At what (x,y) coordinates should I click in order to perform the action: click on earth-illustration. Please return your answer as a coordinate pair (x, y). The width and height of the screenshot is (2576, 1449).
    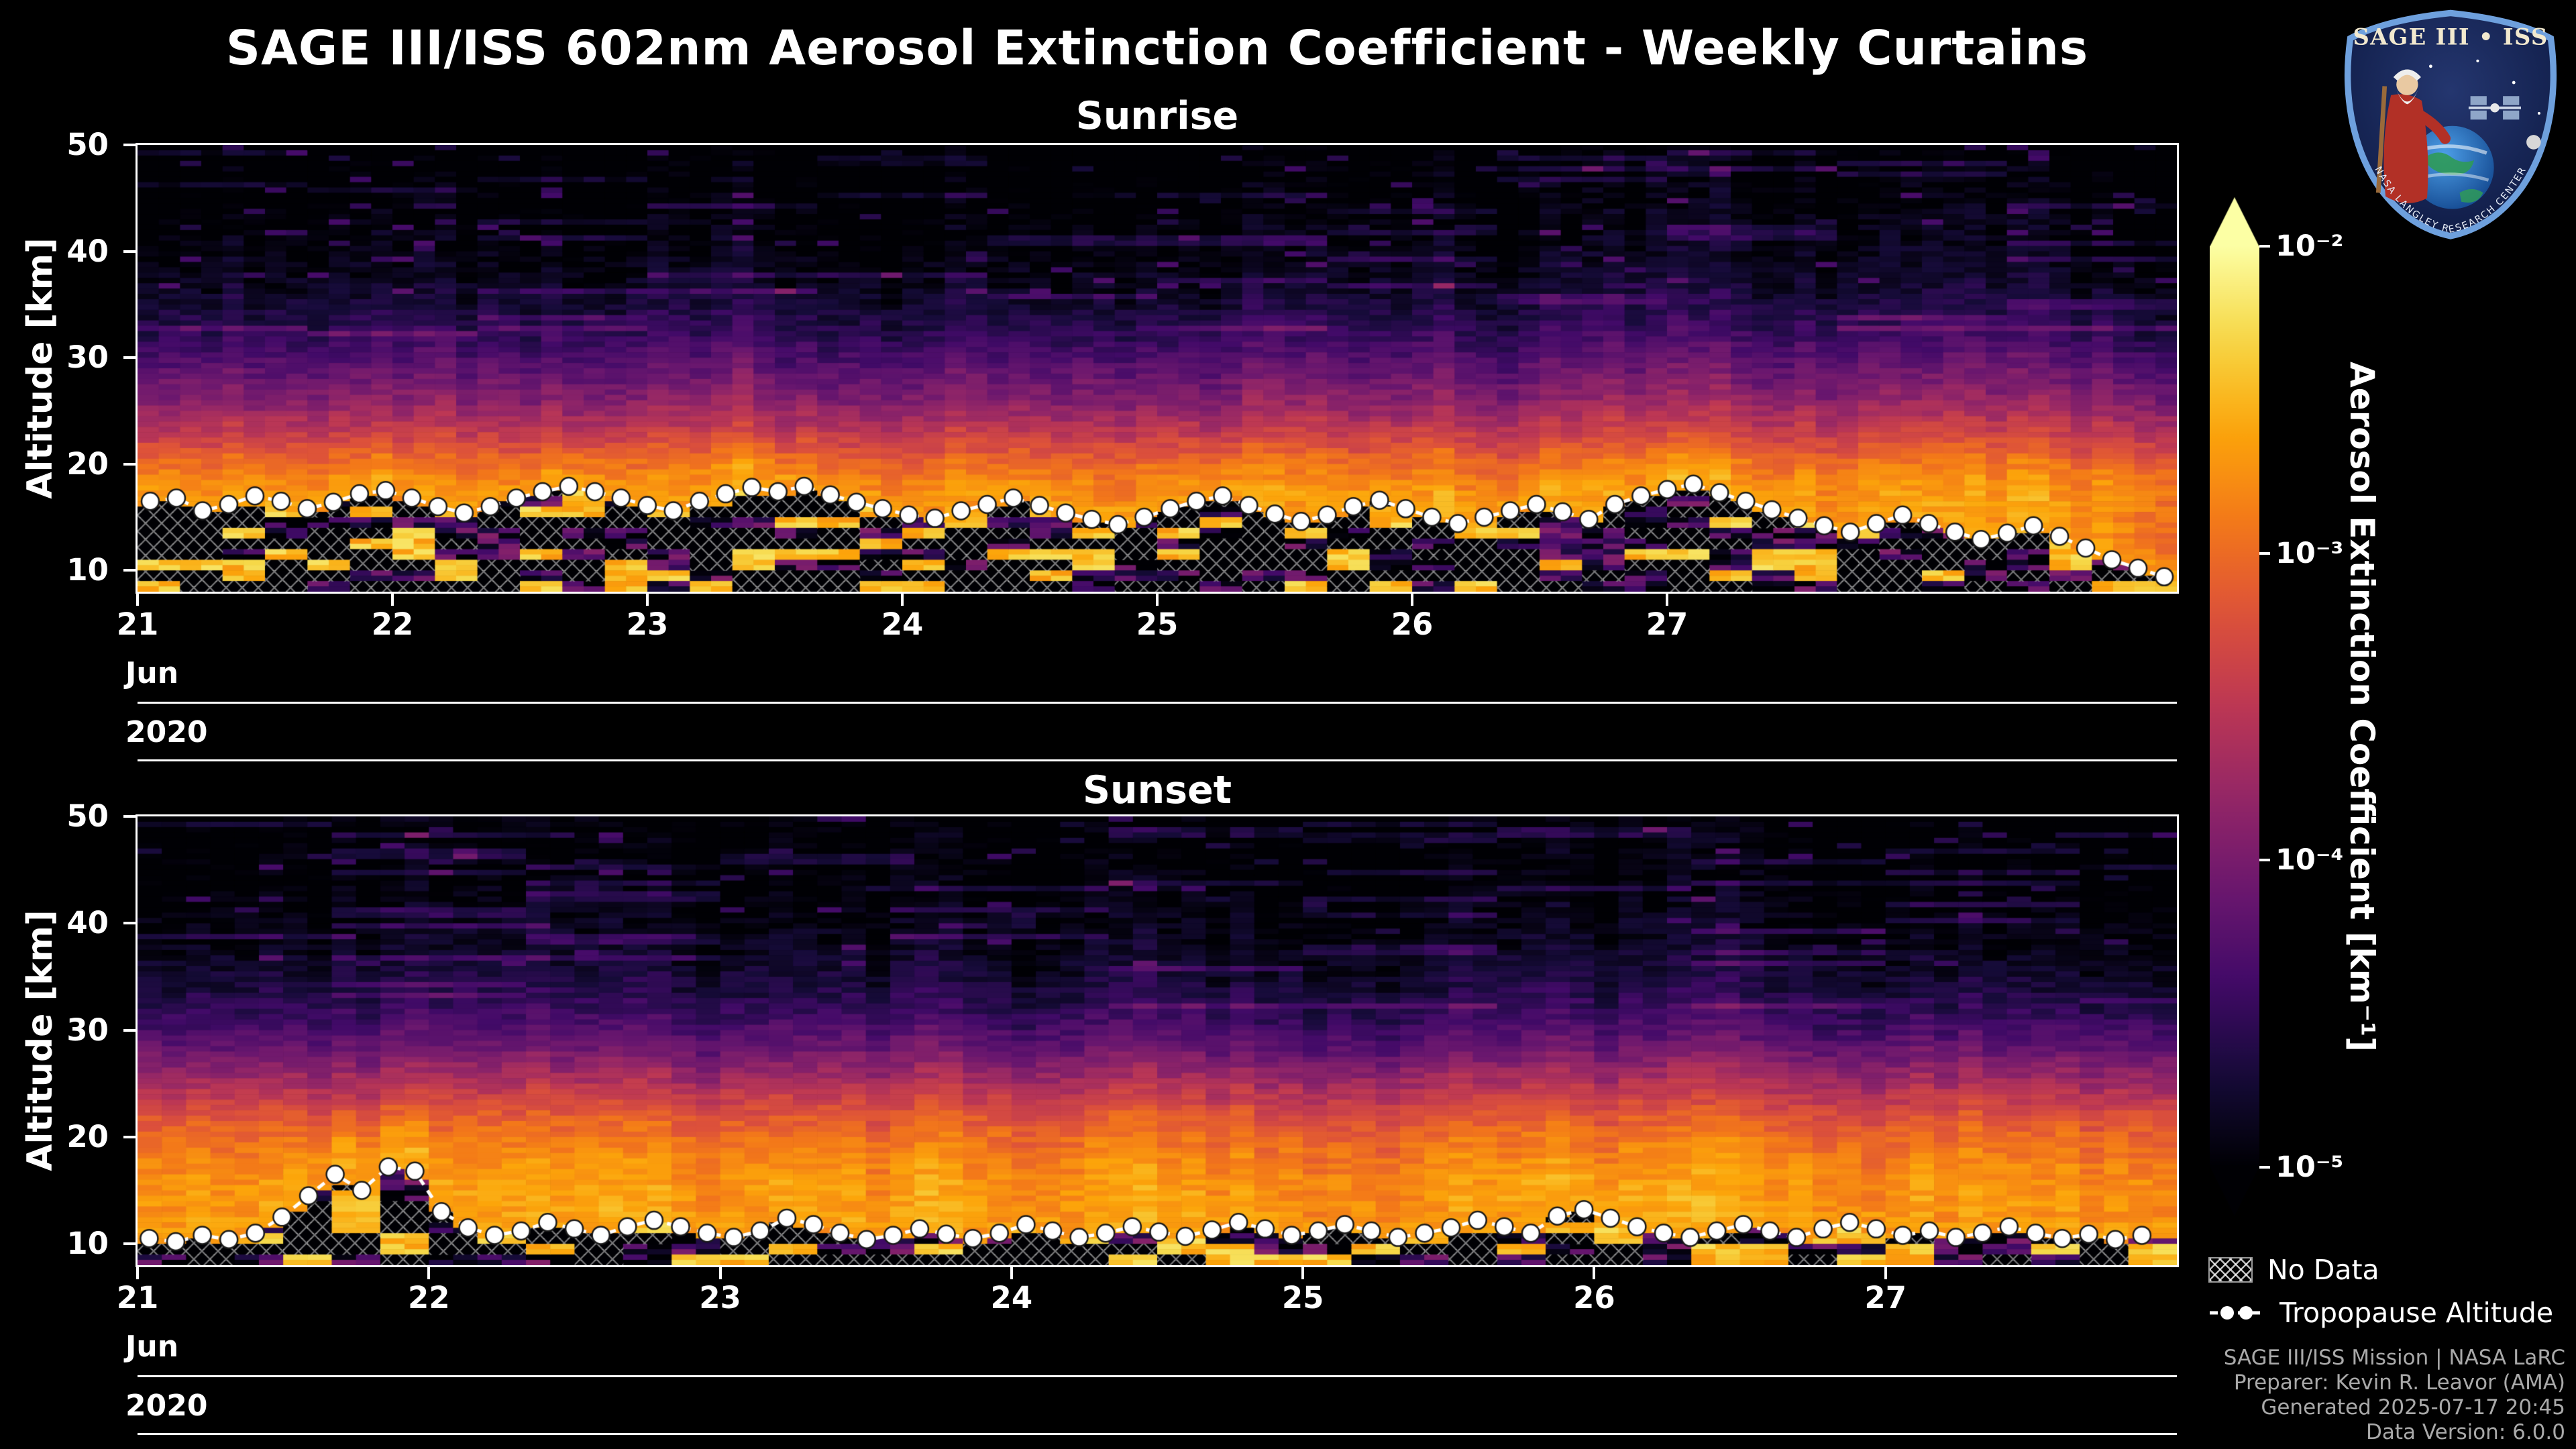
    Looking at the image, I should click on (2452, 167).